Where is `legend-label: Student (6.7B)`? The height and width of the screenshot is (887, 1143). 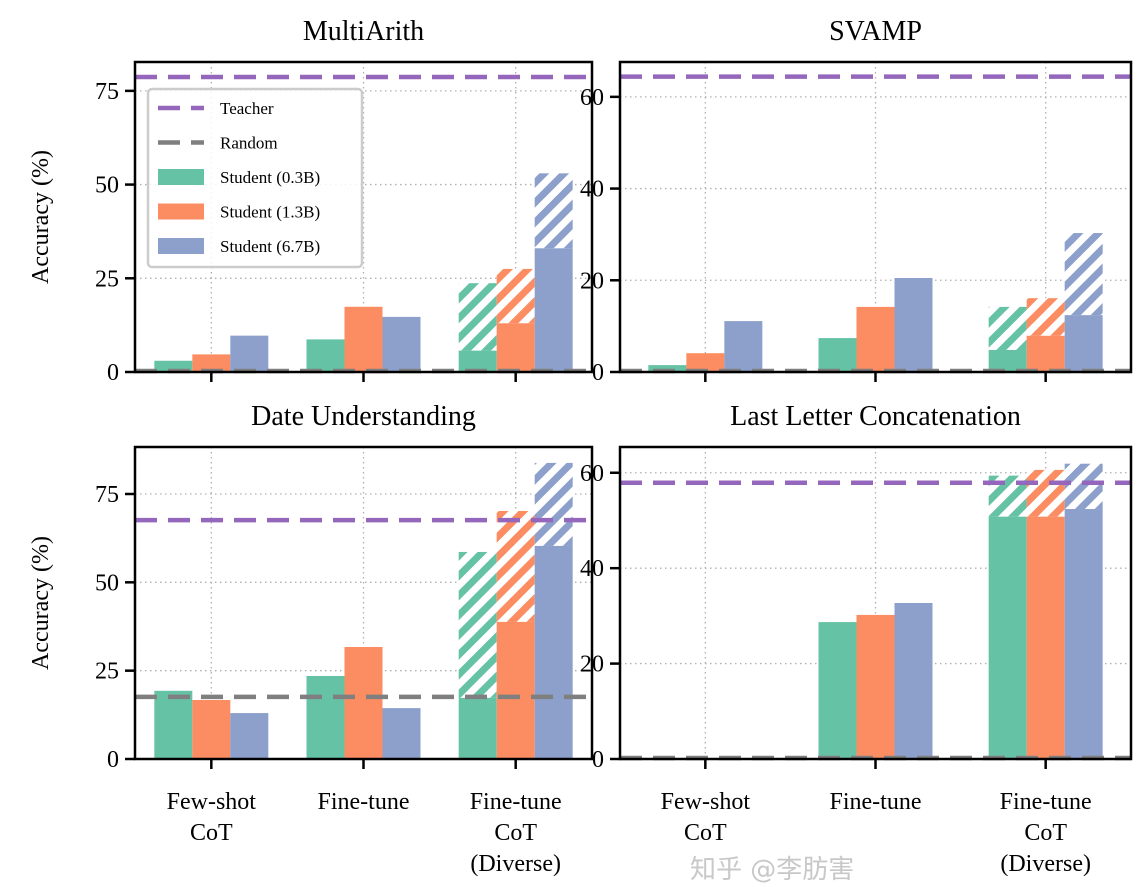 legend-label: Student (6.7B) is located at coordinates (270, 246).